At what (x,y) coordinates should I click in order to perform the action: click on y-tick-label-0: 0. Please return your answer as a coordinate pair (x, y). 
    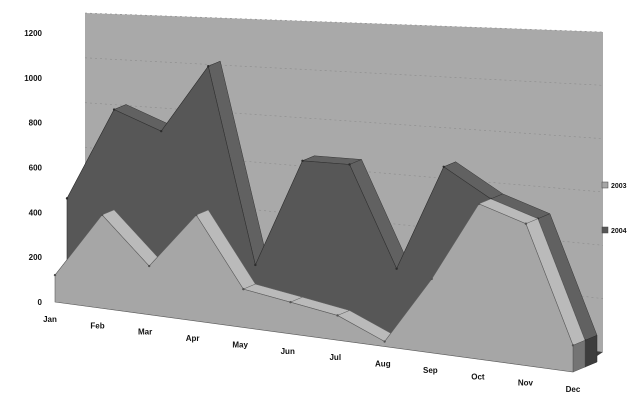
    Looking at the image, I should click on (40, 302).